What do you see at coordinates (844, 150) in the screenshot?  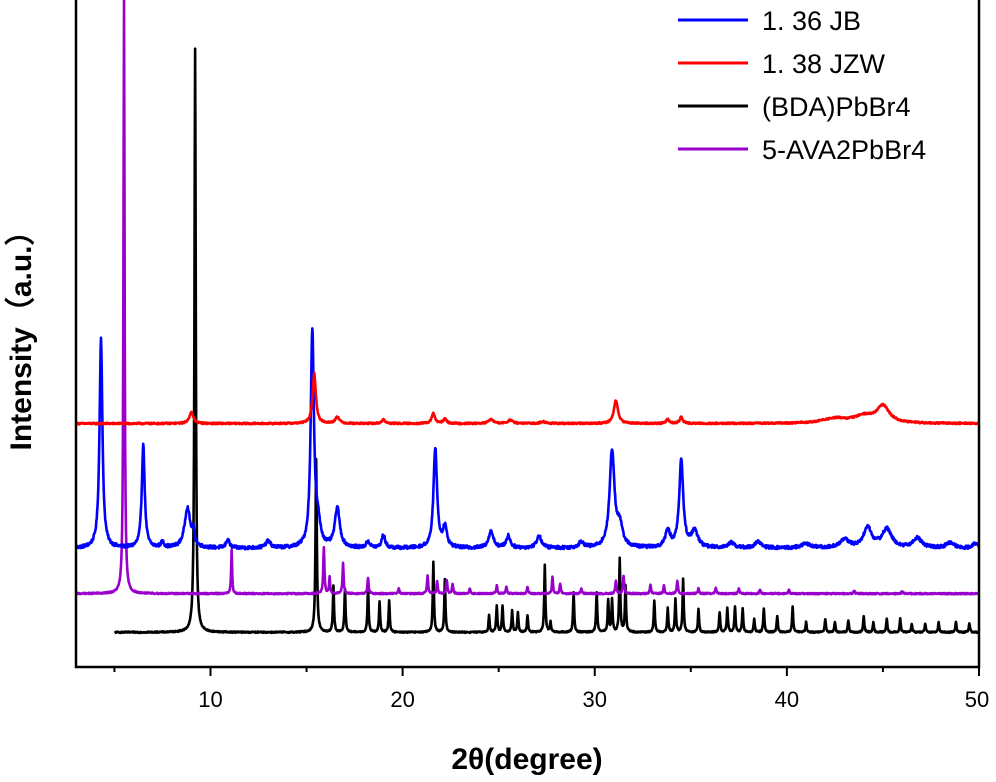 I see `legend-label: 5-AVA2PbBr4` at bounding box center [844, 150].